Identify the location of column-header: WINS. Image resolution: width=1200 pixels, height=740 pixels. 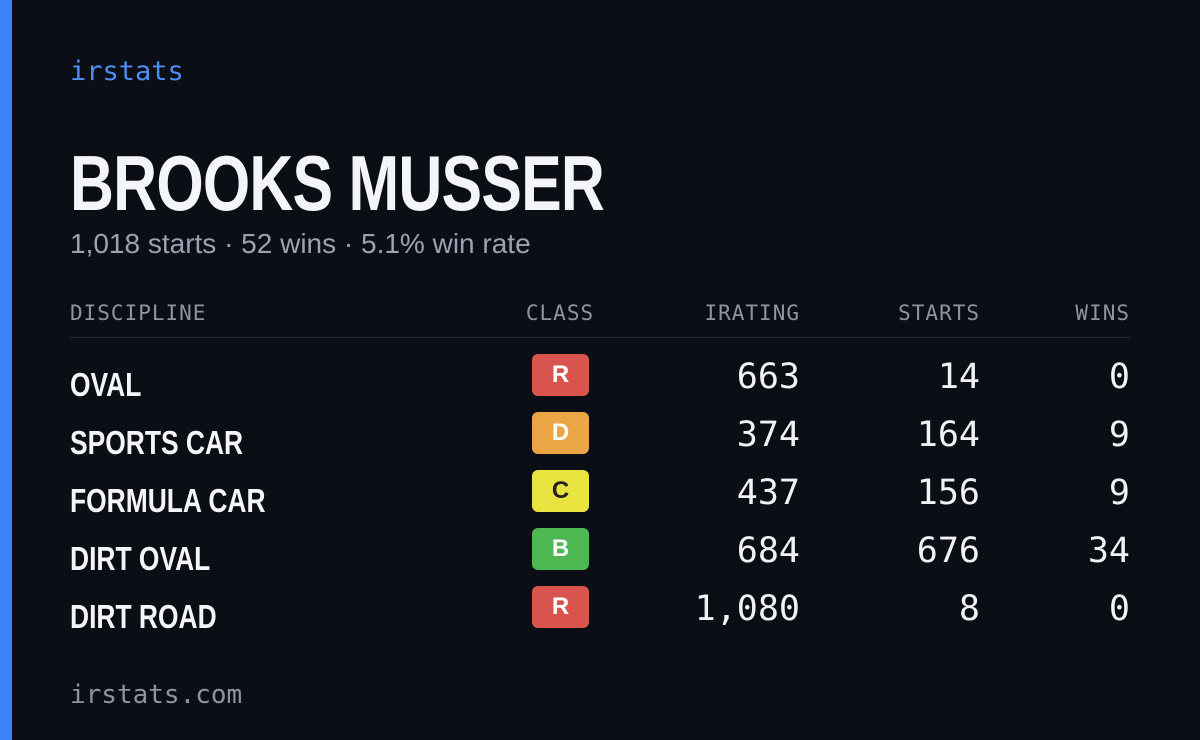
(1102, 313).